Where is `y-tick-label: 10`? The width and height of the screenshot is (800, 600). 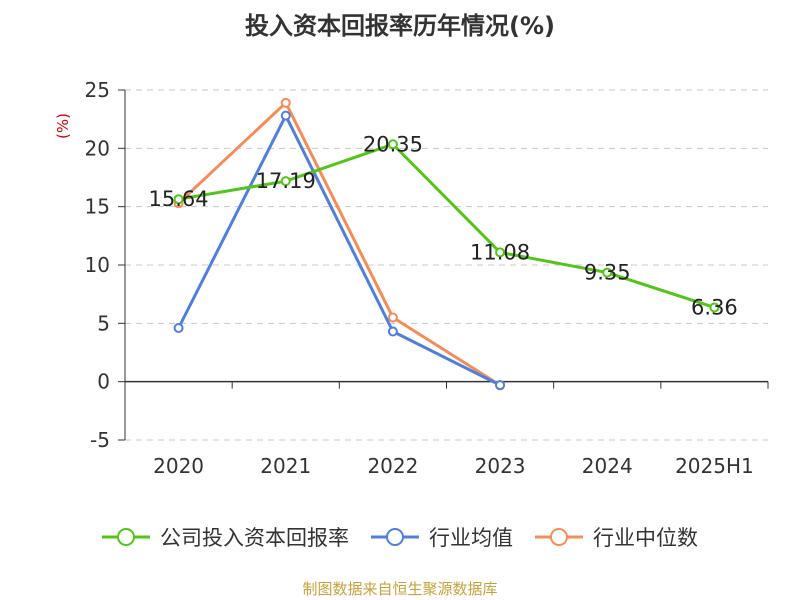 y-tick-label: 10 is located at coordinates (97, 265).